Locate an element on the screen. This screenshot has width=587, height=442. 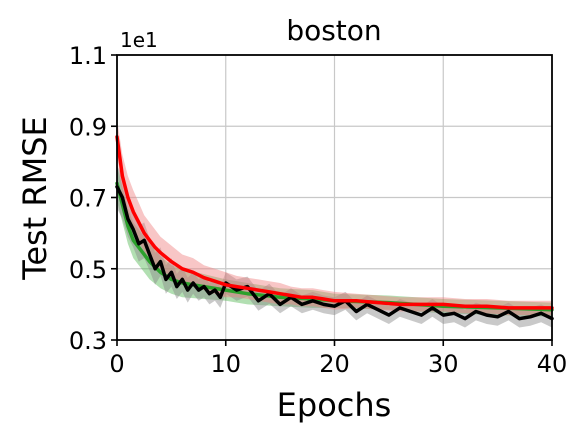
x-tick-label: 10 is located at coordinates (225, 364).